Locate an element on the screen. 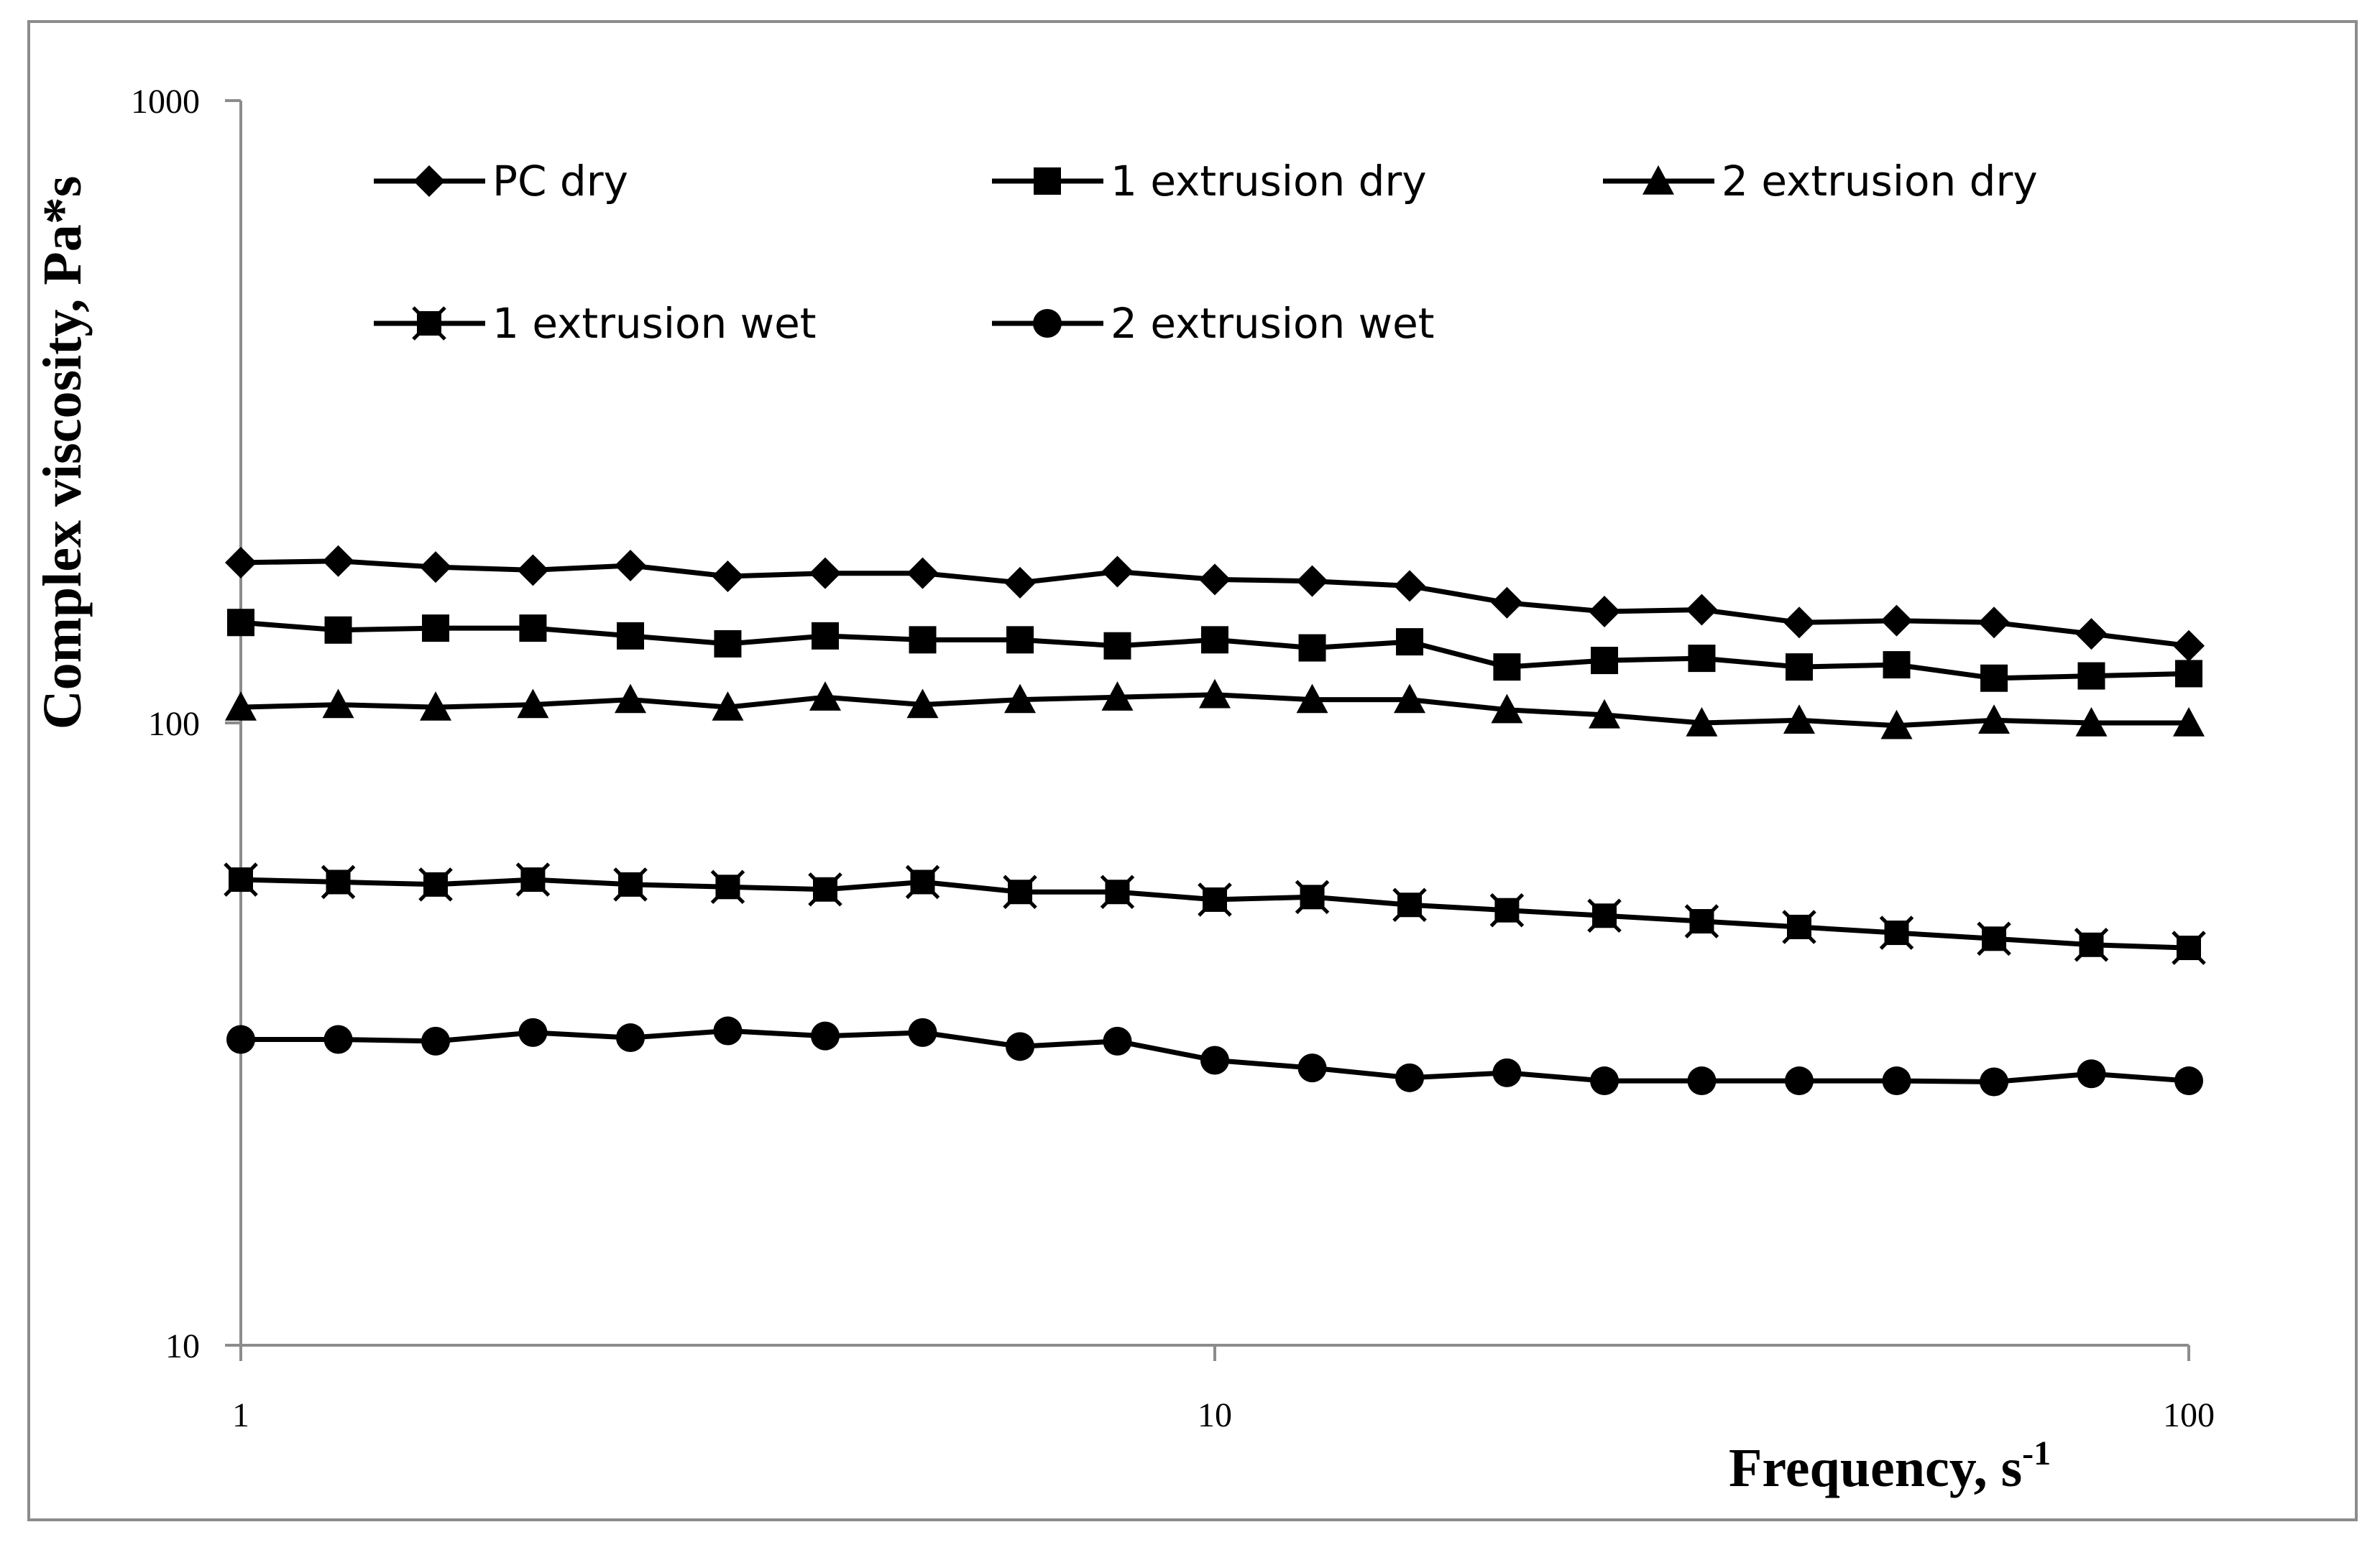 This screenshot has height=1545, width=2380. y-tick-label: 10 is located at coordinates (182, 1346).